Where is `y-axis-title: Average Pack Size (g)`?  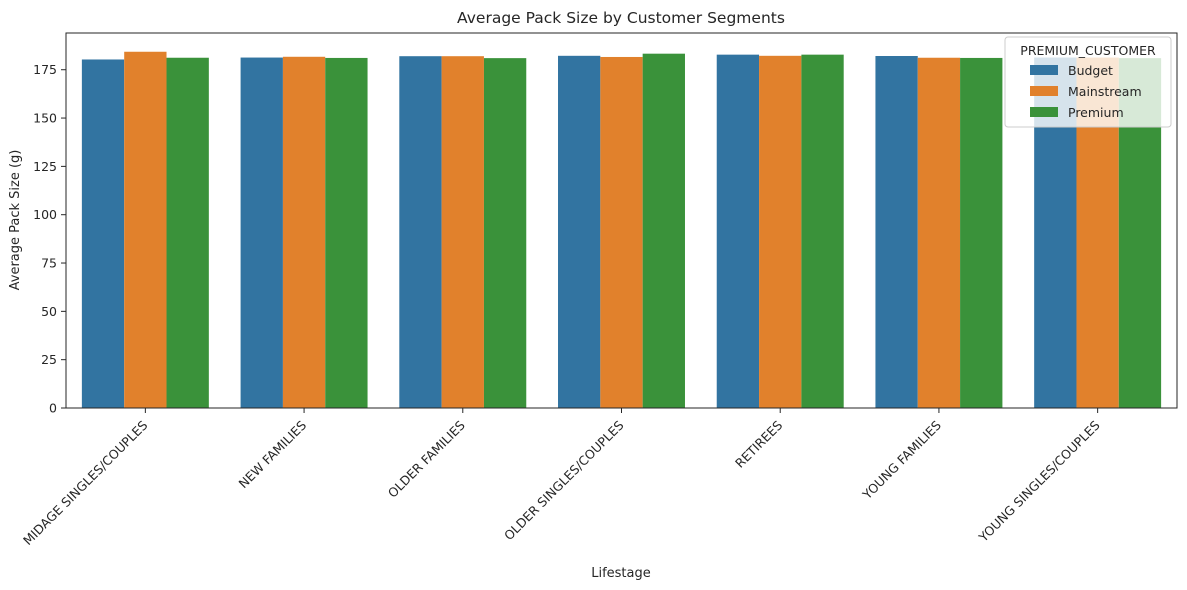
y-axis-title: Average Pack Size (g) is located at coordinates (15, 220).